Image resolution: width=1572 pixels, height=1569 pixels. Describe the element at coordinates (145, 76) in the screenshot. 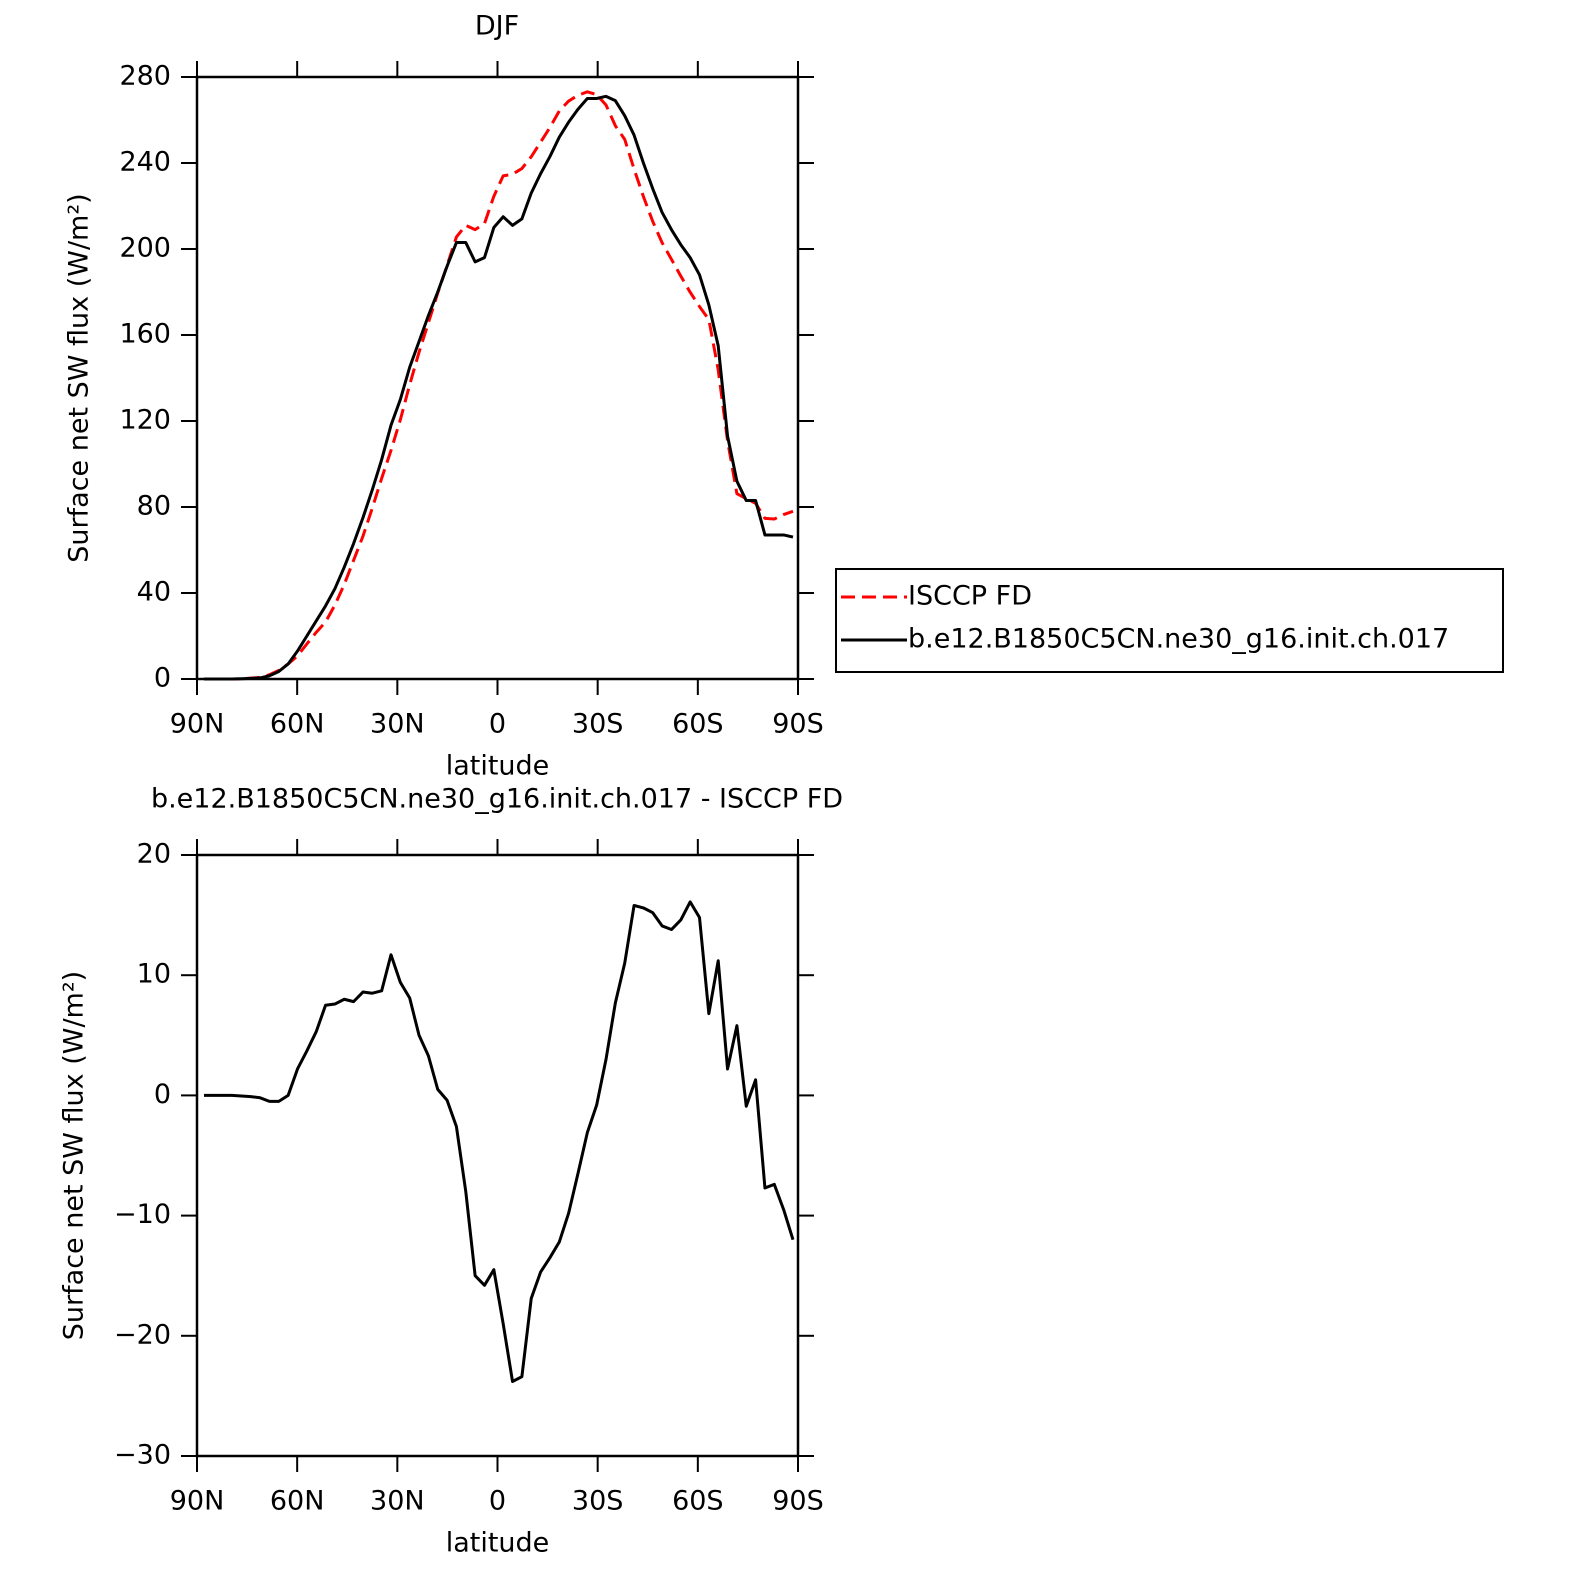

I see `y-tick-label: 280` at that location.